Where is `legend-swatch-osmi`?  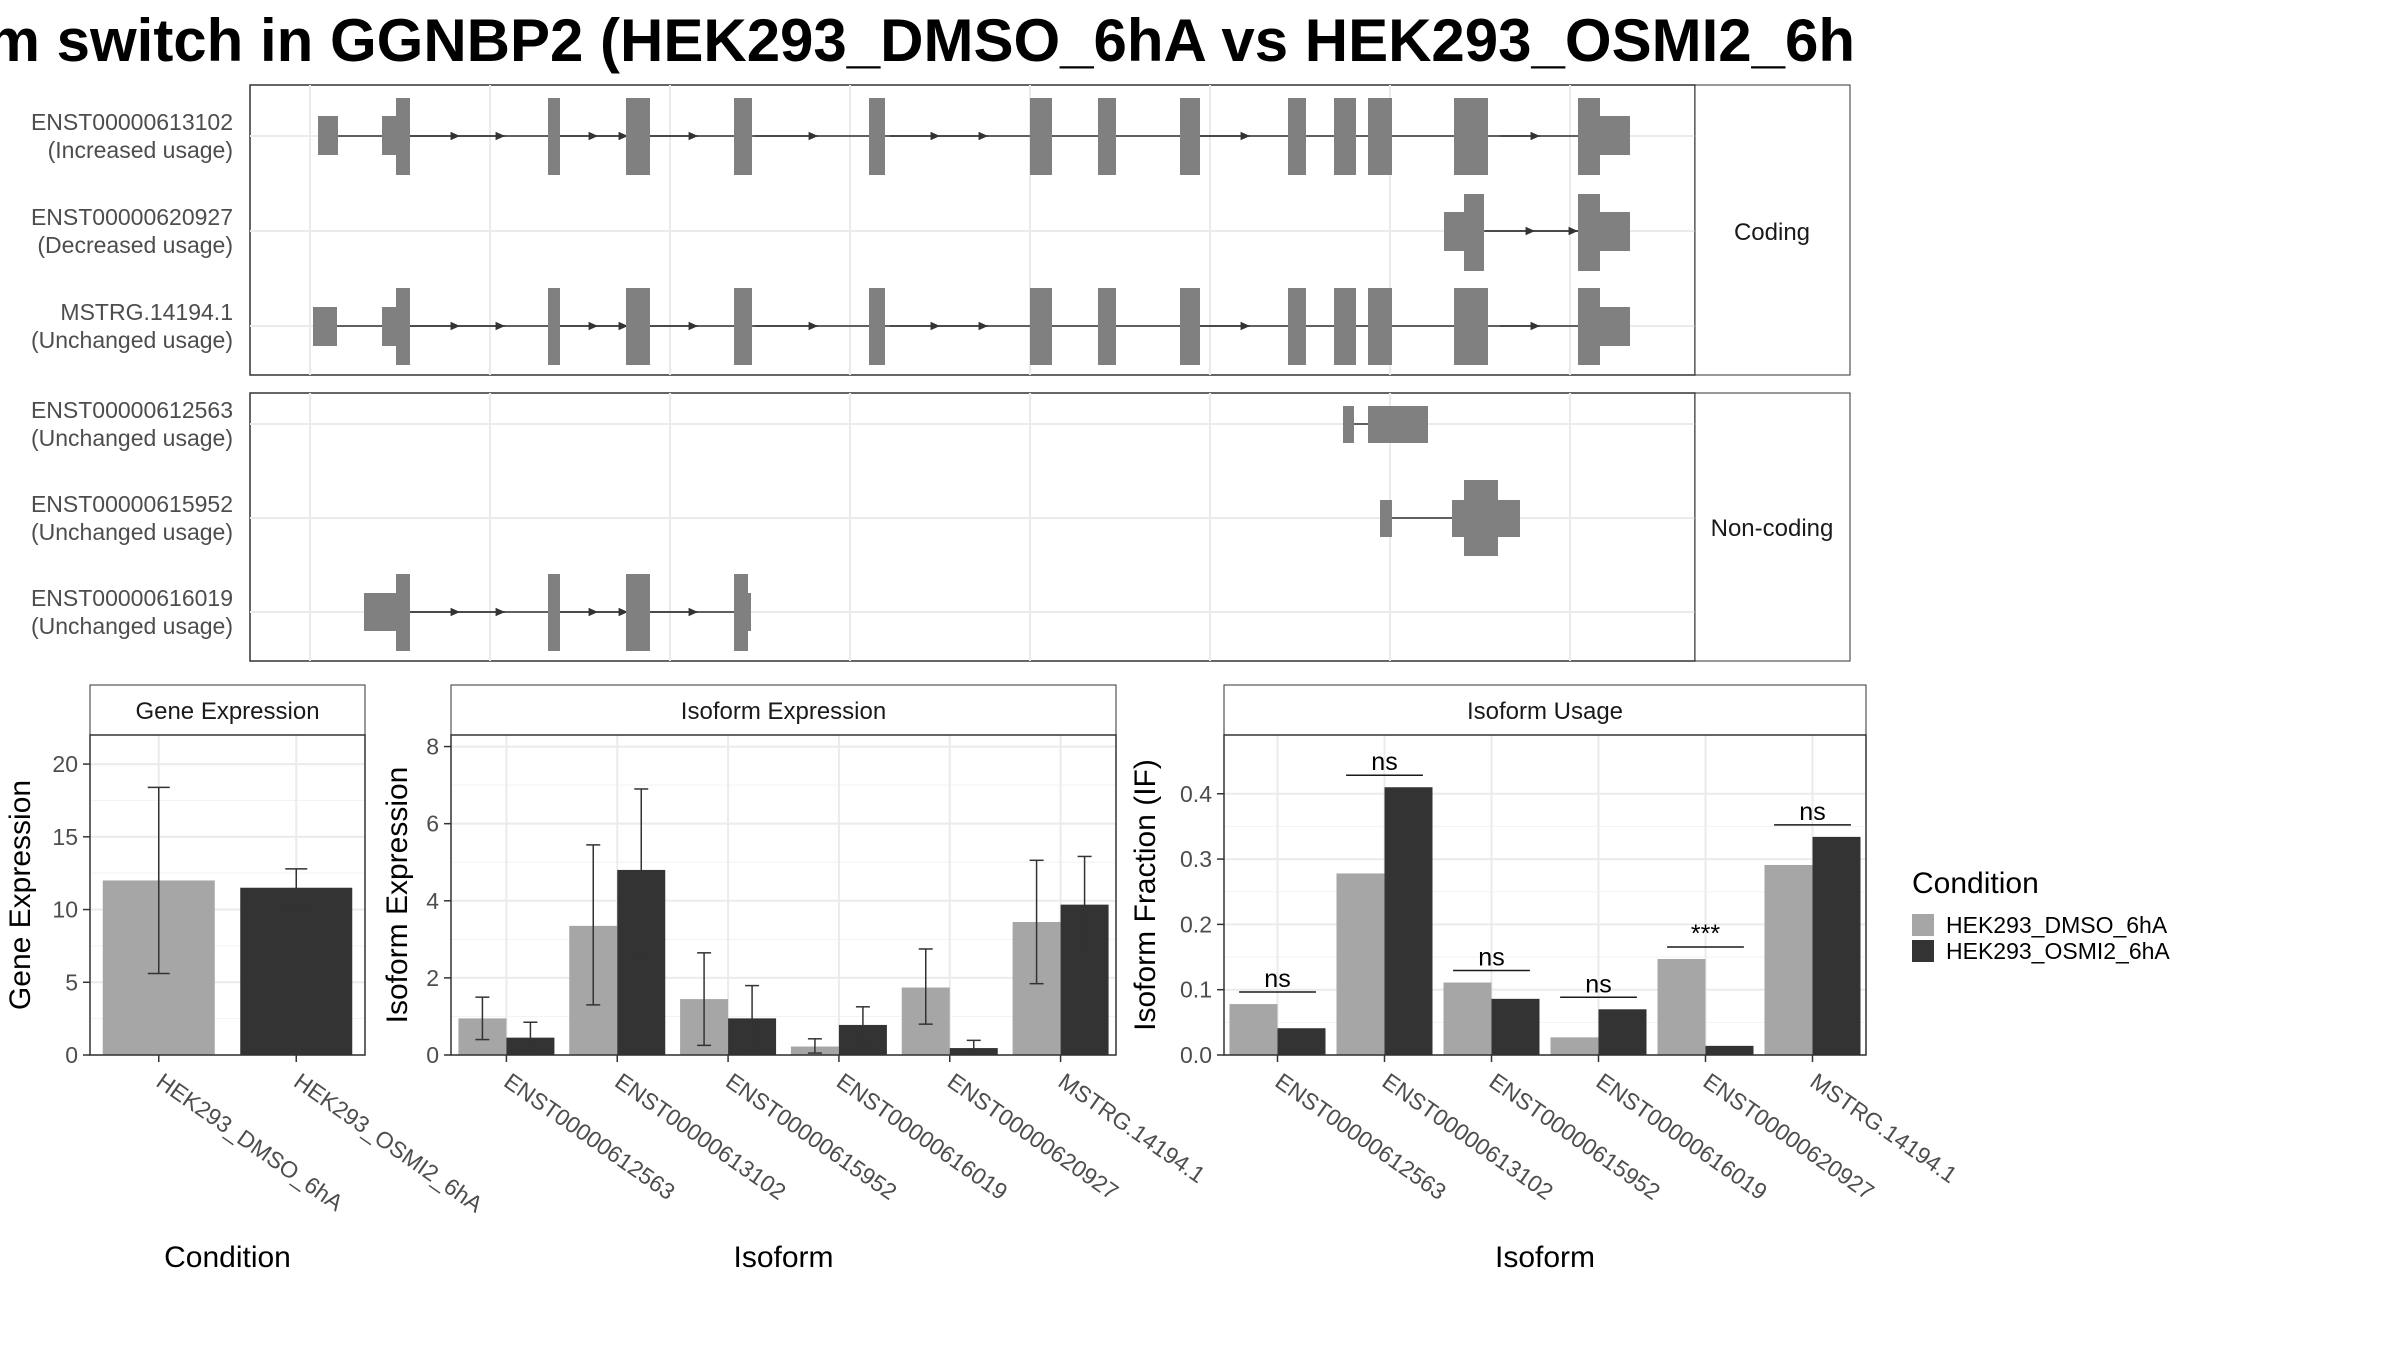 legend-swatch-osmi is located at coordinates (1923, 951).